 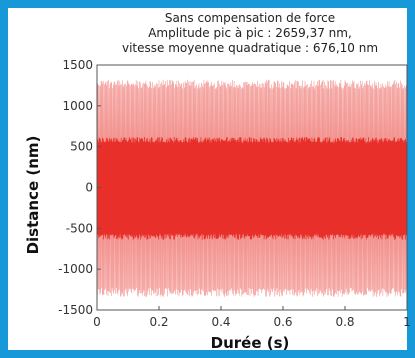 What do you see at coordinates (282, 322) in the screenshot?
I see `x-tick-label: 0.6` at bounding box center [282, 322].